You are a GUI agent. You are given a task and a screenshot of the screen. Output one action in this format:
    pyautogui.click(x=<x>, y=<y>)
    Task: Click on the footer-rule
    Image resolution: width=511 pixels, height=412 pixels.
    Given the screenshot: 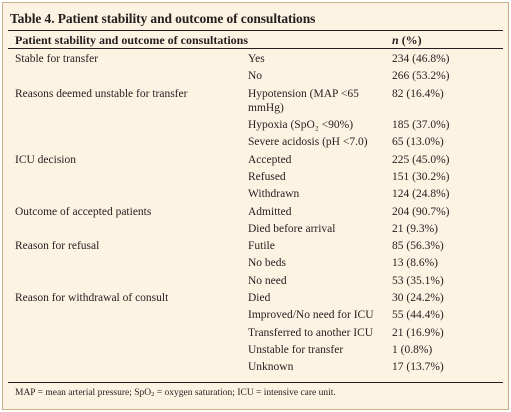 What is the action you would take?
    pyautogui.click(x=255, y=382)
    